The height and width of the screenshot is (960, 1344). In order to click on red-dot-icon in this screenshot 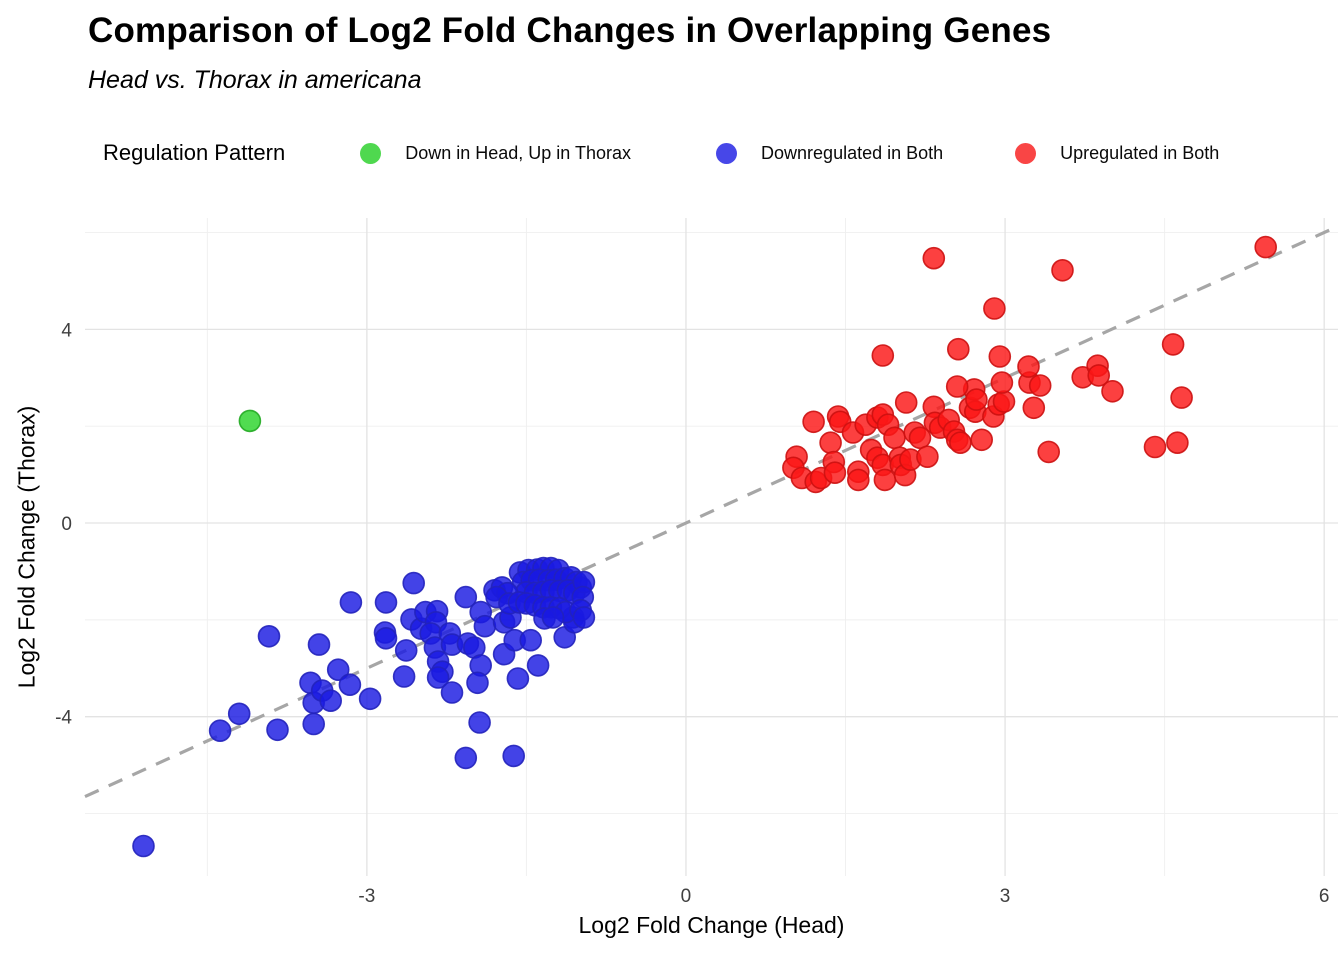, I will do `click(1026, 153)`.